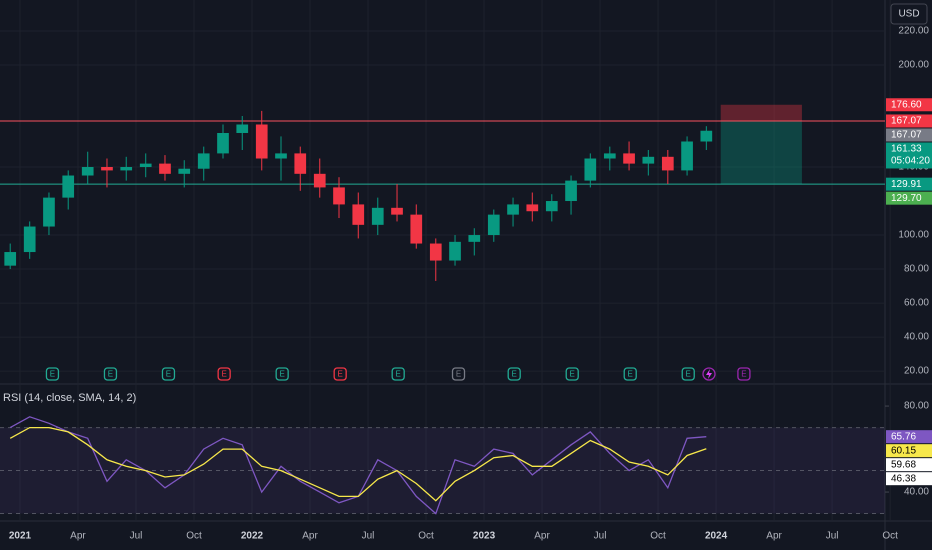 The image size is (932, 550). Describe the element at coordinates (903, 450) in the screenshot. I see `value-tag-label: 60.15` at that location.